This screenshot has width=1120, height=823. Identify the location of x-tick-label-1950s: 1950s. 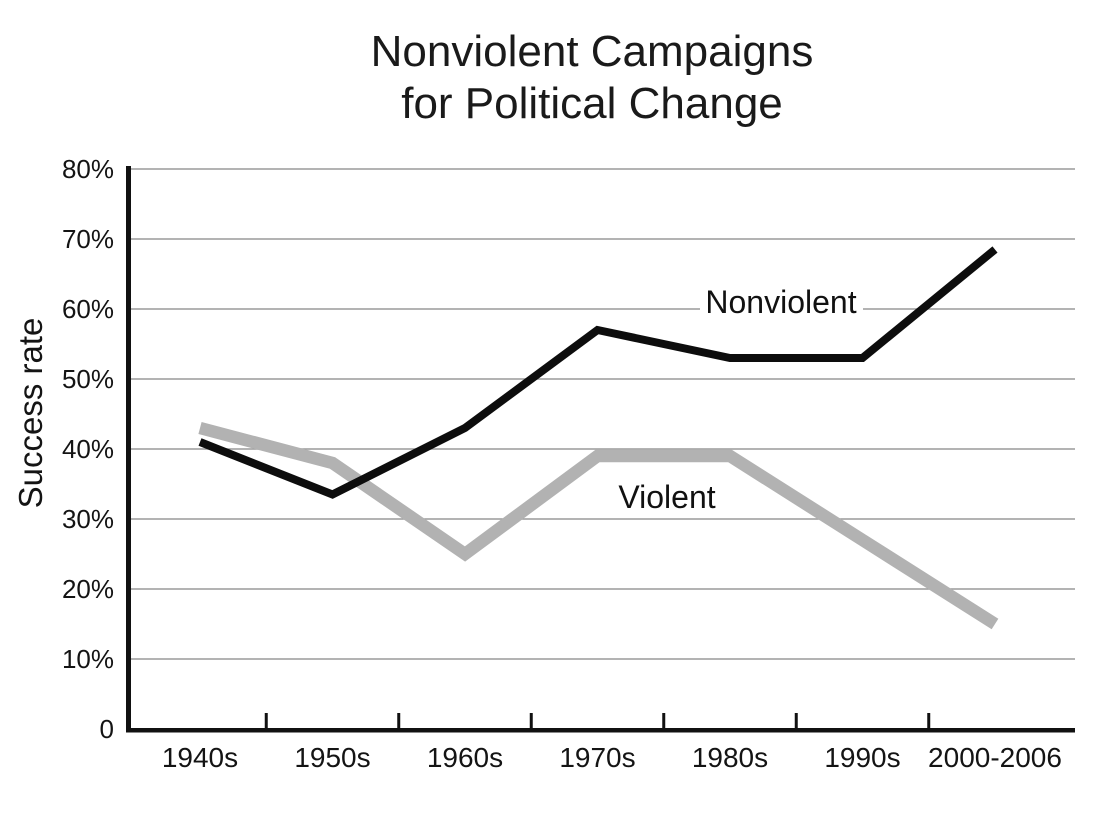
(332, 757).